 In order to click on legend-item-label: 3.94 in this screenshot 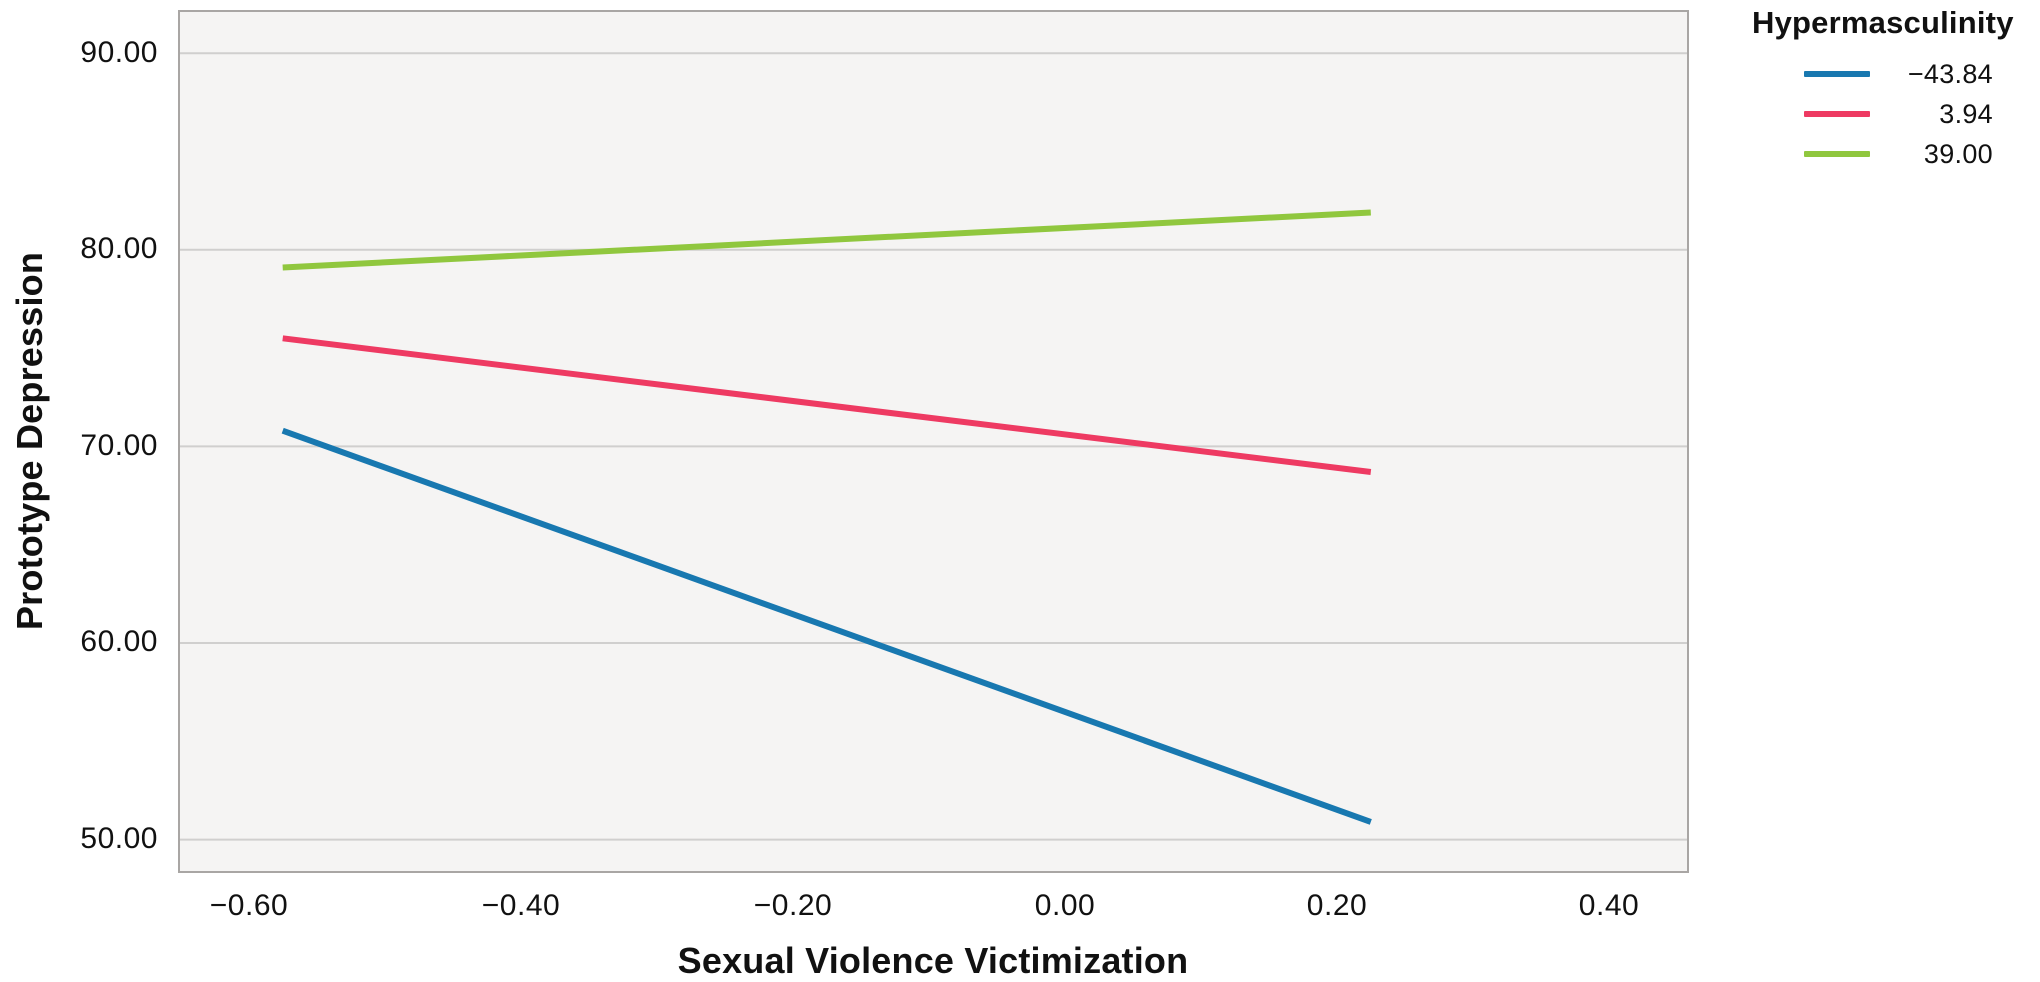, I will do `click(1966, 113)`.